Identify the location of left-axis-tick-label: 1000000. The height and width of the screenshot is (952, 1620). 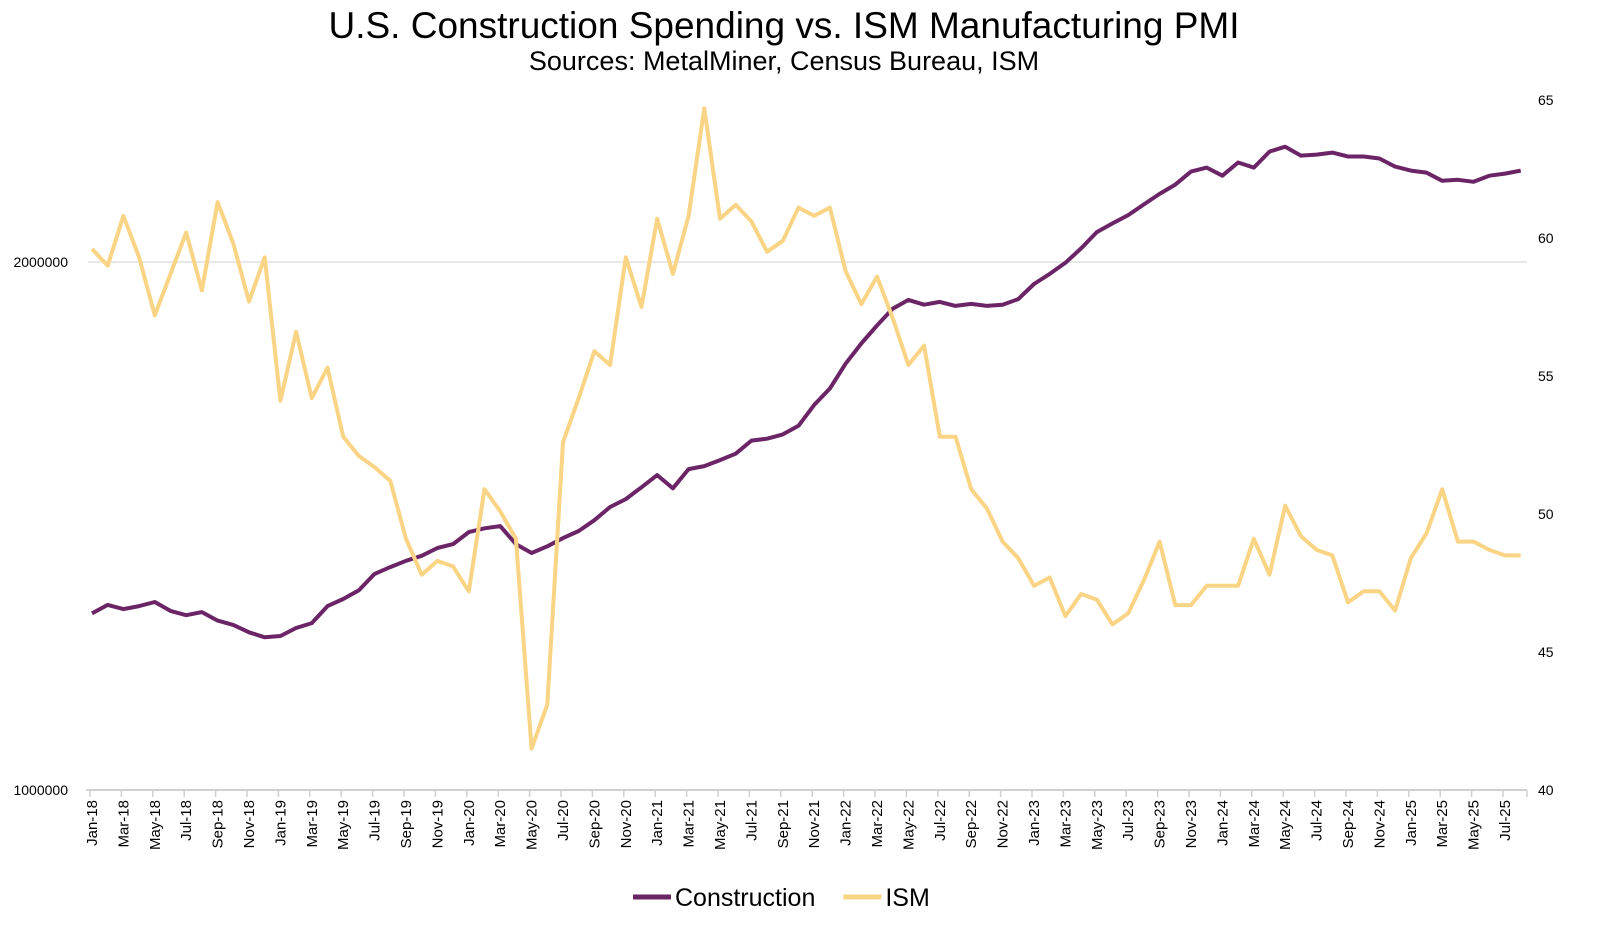
(40, 790).